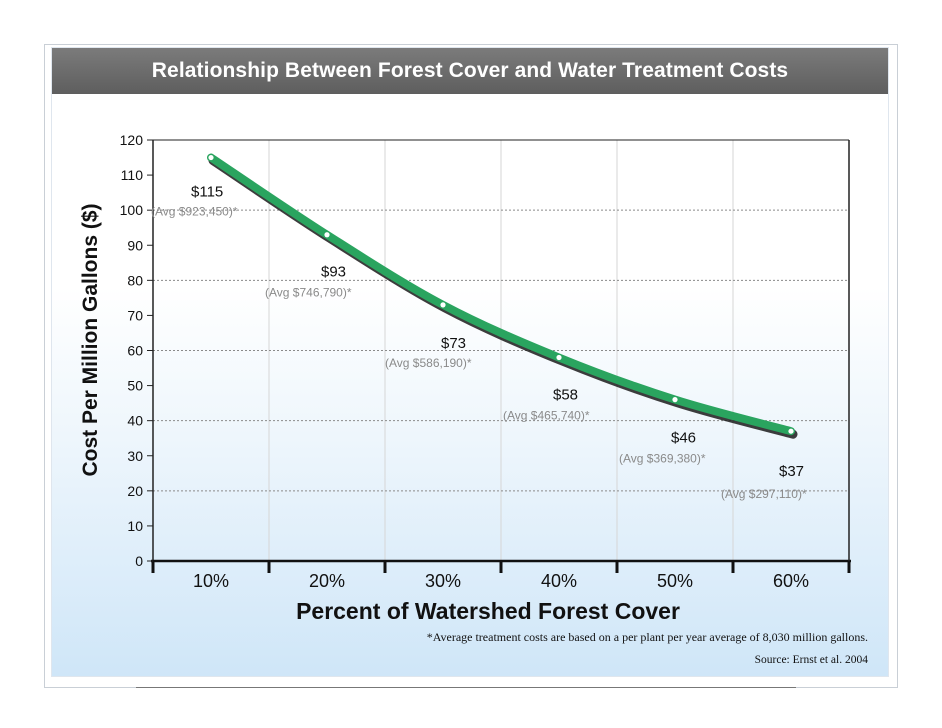  Describe the element at coordinates (135, 491) in the screenshot. I see `y-tick-label: 20` at that location.